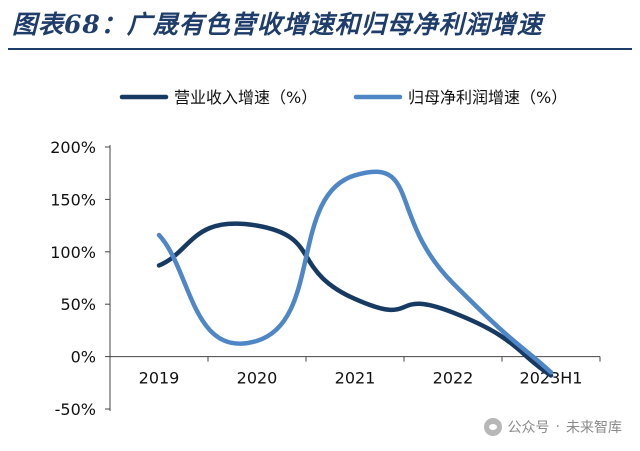 This screenshot has width=640, height=451. Describe the element at coordinates (73, 252) in the screenshot. I see `y-tick-label: 100%` at that location.